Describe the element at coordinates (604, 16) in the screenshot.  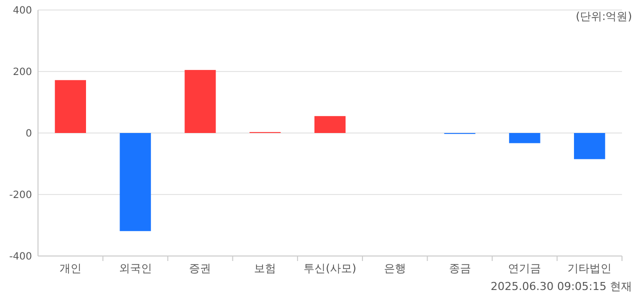
I see `annotation: (단위:억원)` at that location.